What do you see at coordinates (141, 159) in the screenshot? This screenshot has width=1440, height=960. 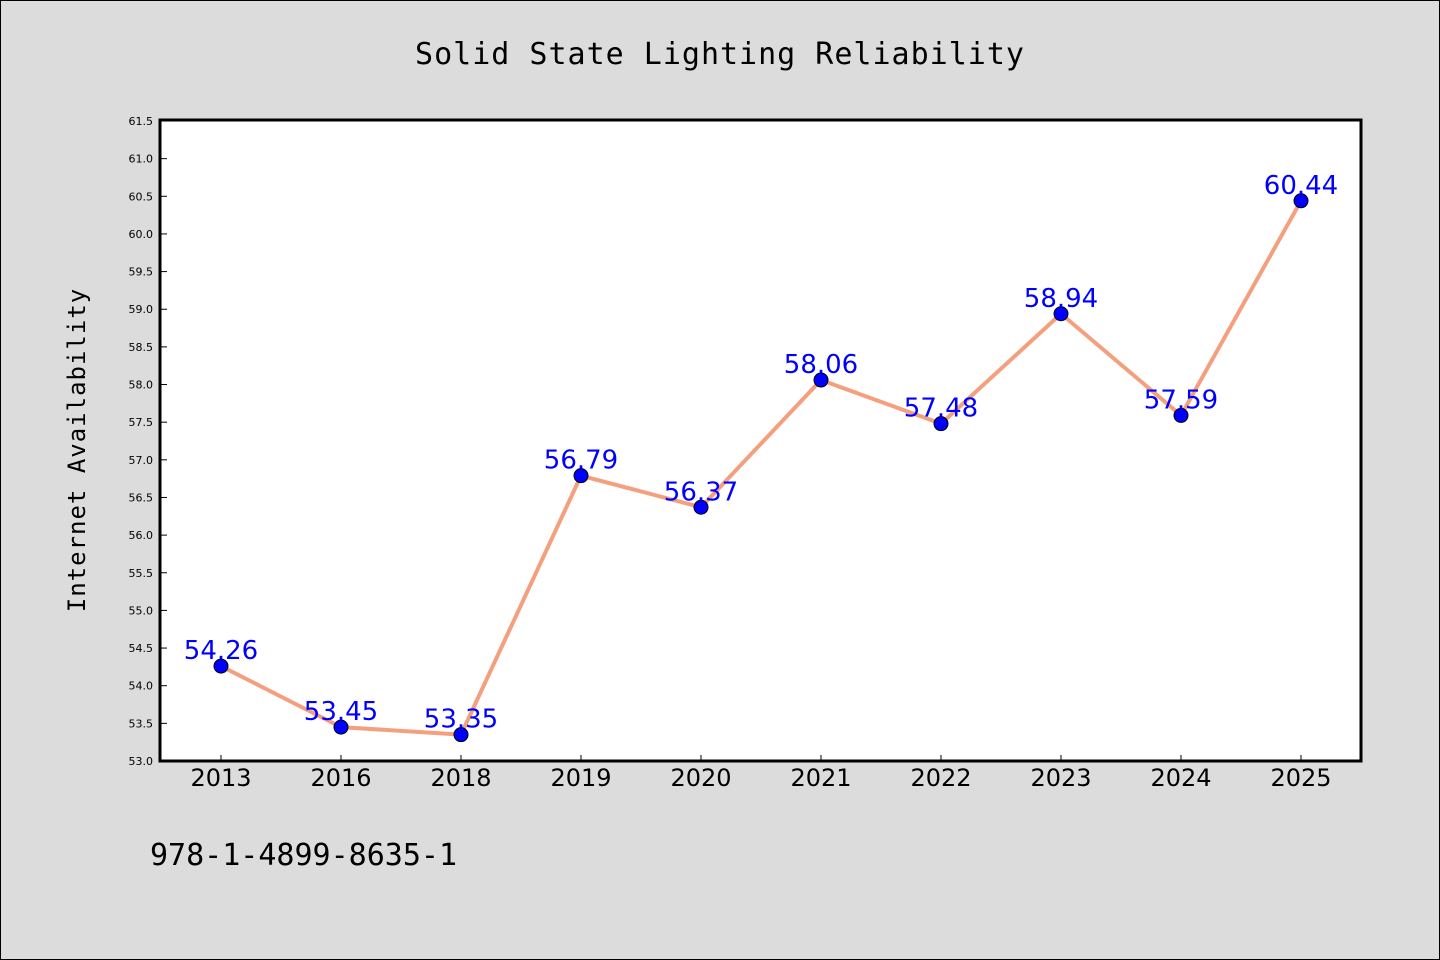 I see `y-tick-label: 61.0` at bounding box center [141, 159].